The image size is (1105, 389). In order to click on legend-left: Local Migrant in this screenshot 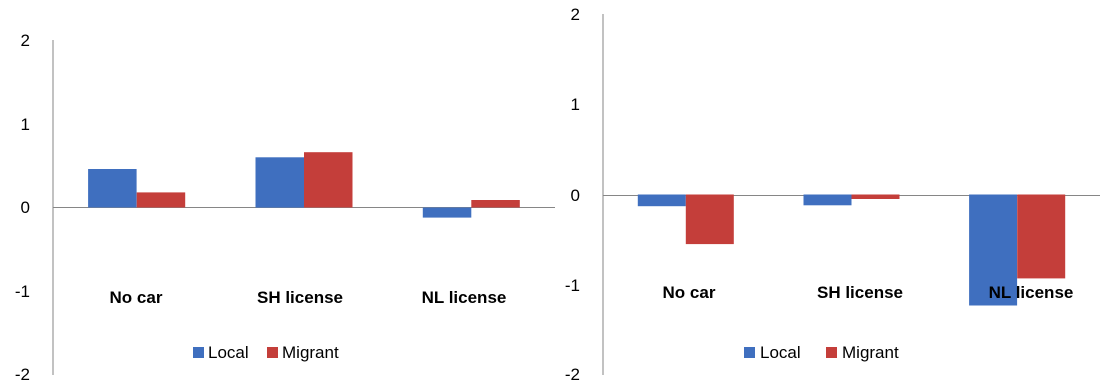, I will do `click(266, 352)`.